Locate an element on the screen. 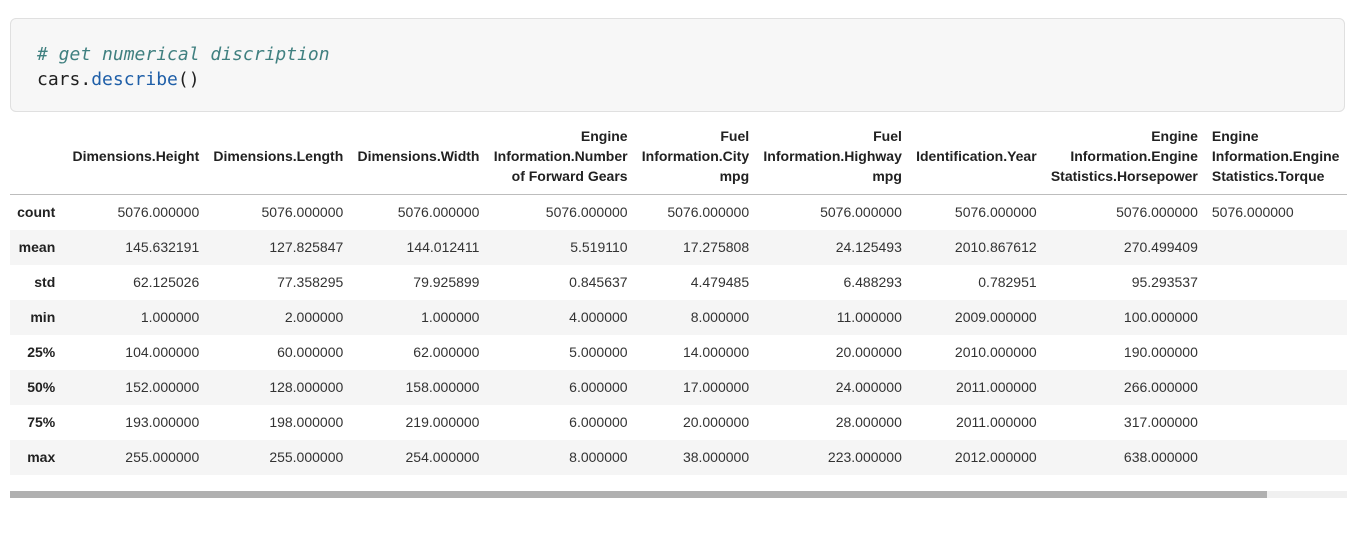  table-cell: 14.000000 is located at coordinates (716, 352).